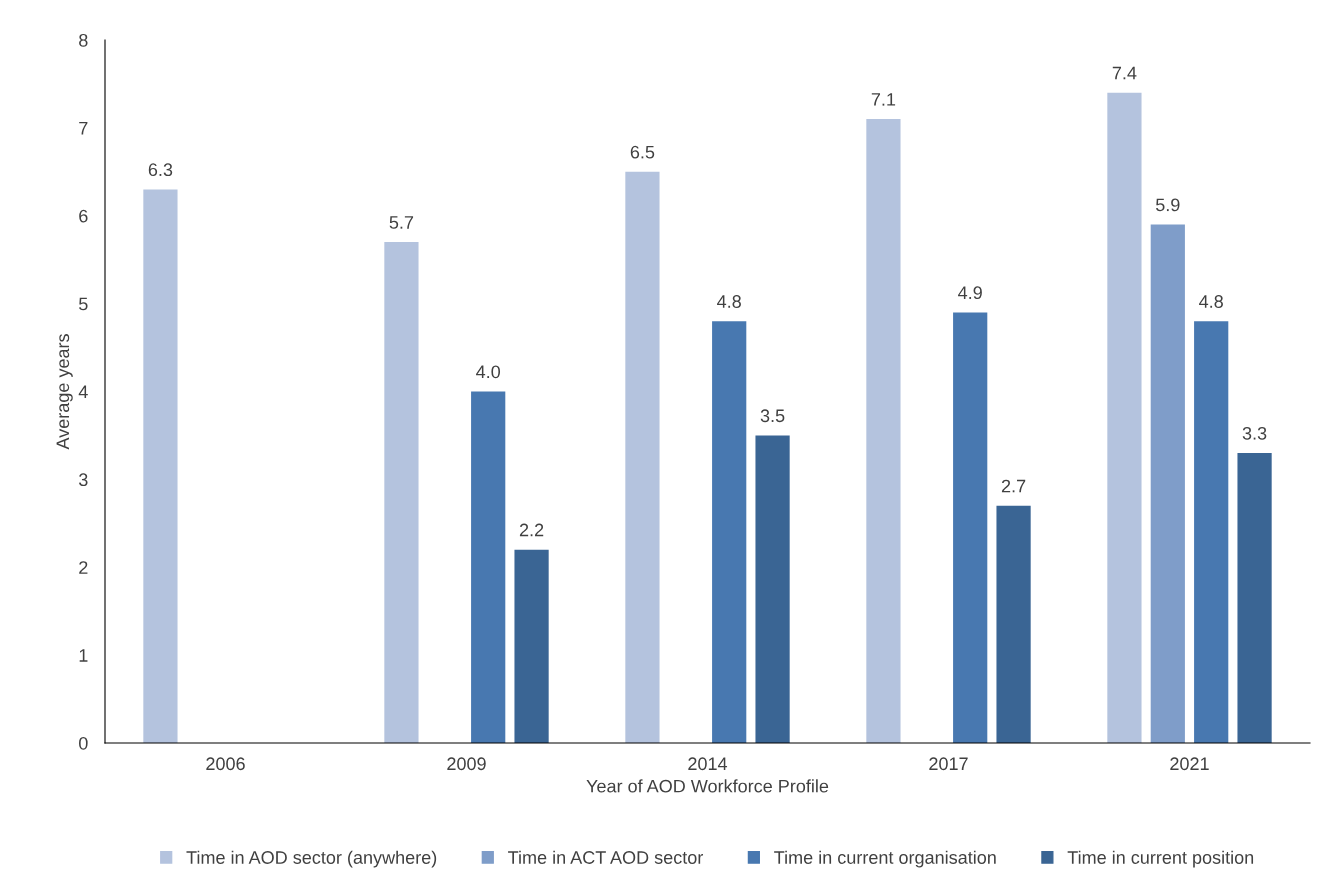 The height and width of the screenshot is (892, 1326). What do you see at coordinates (83, 216) in the screenshot?
I see `y-tick-label: 6` at bounding box center [83, 216].